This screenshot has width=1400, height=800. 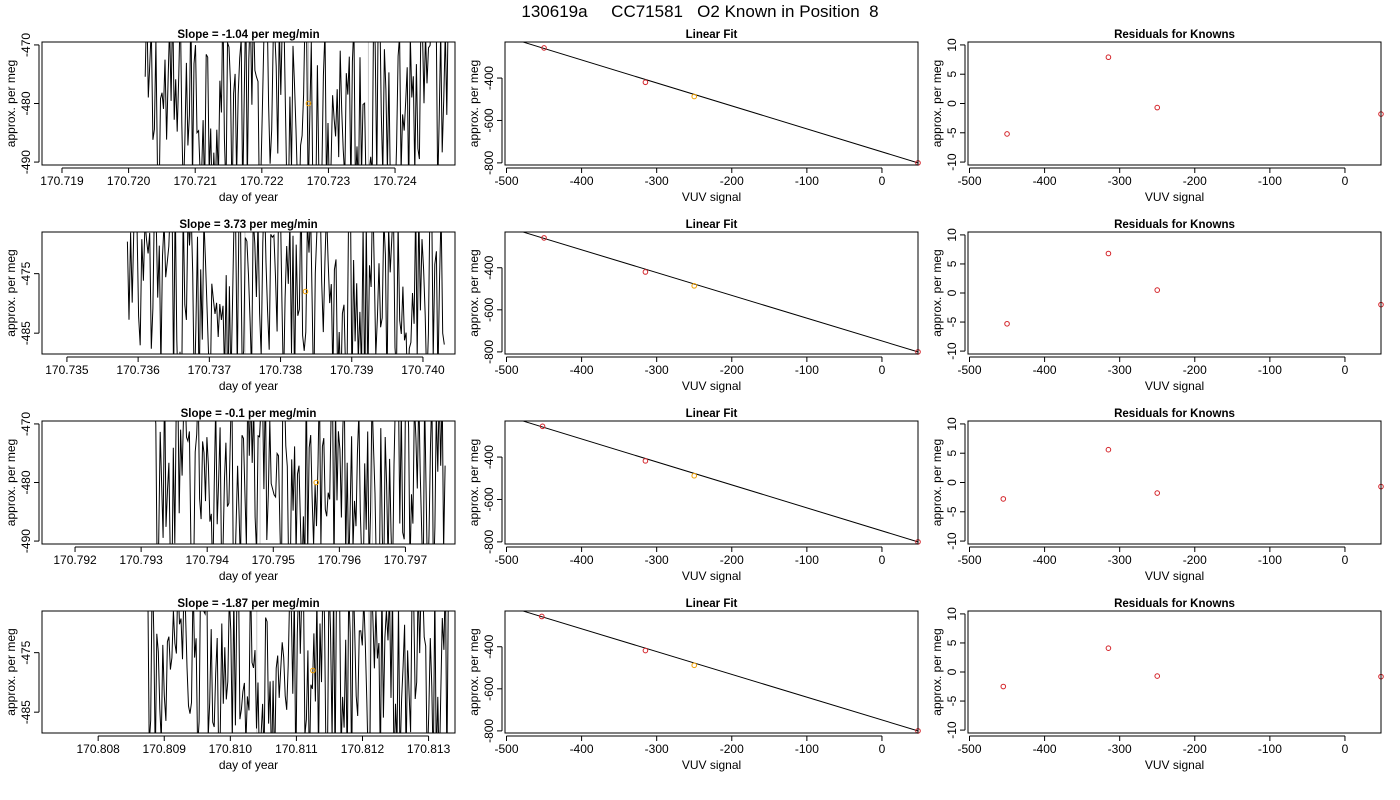 I want to click on panel-title: Residuals for Knowns, so click(x=1174, y=225).